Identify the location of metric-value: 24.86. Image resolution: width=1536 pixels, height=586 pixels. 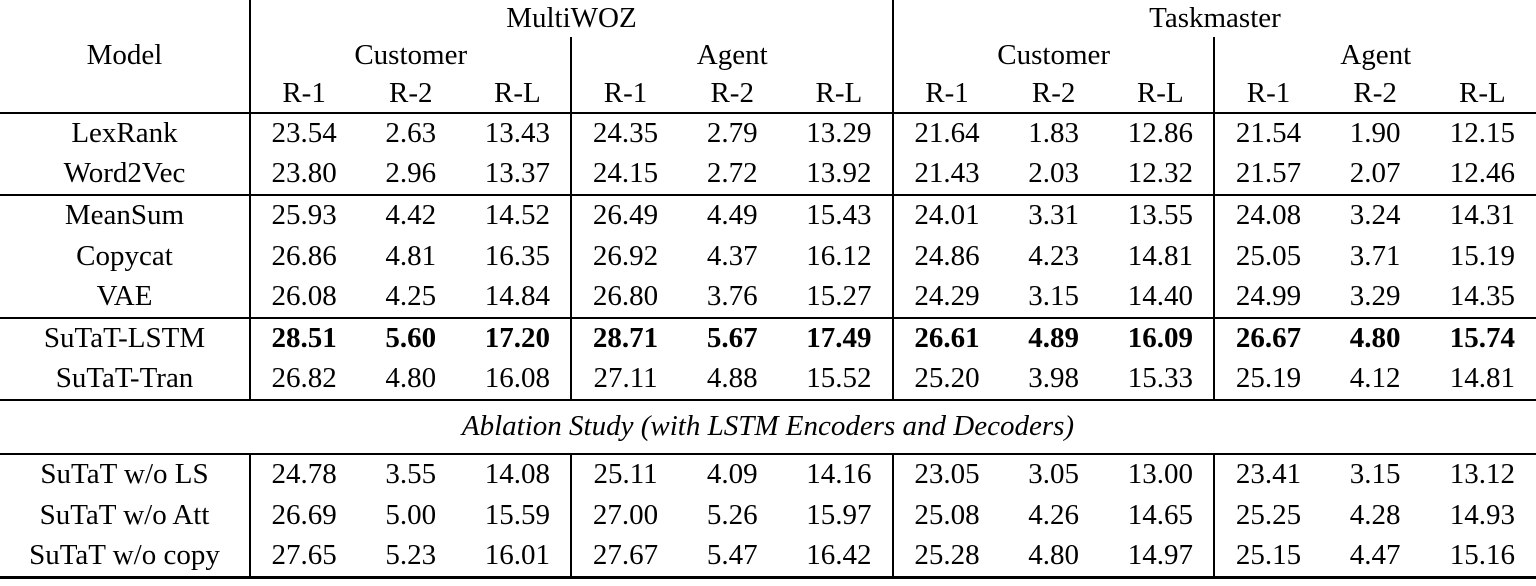
(946, 257).